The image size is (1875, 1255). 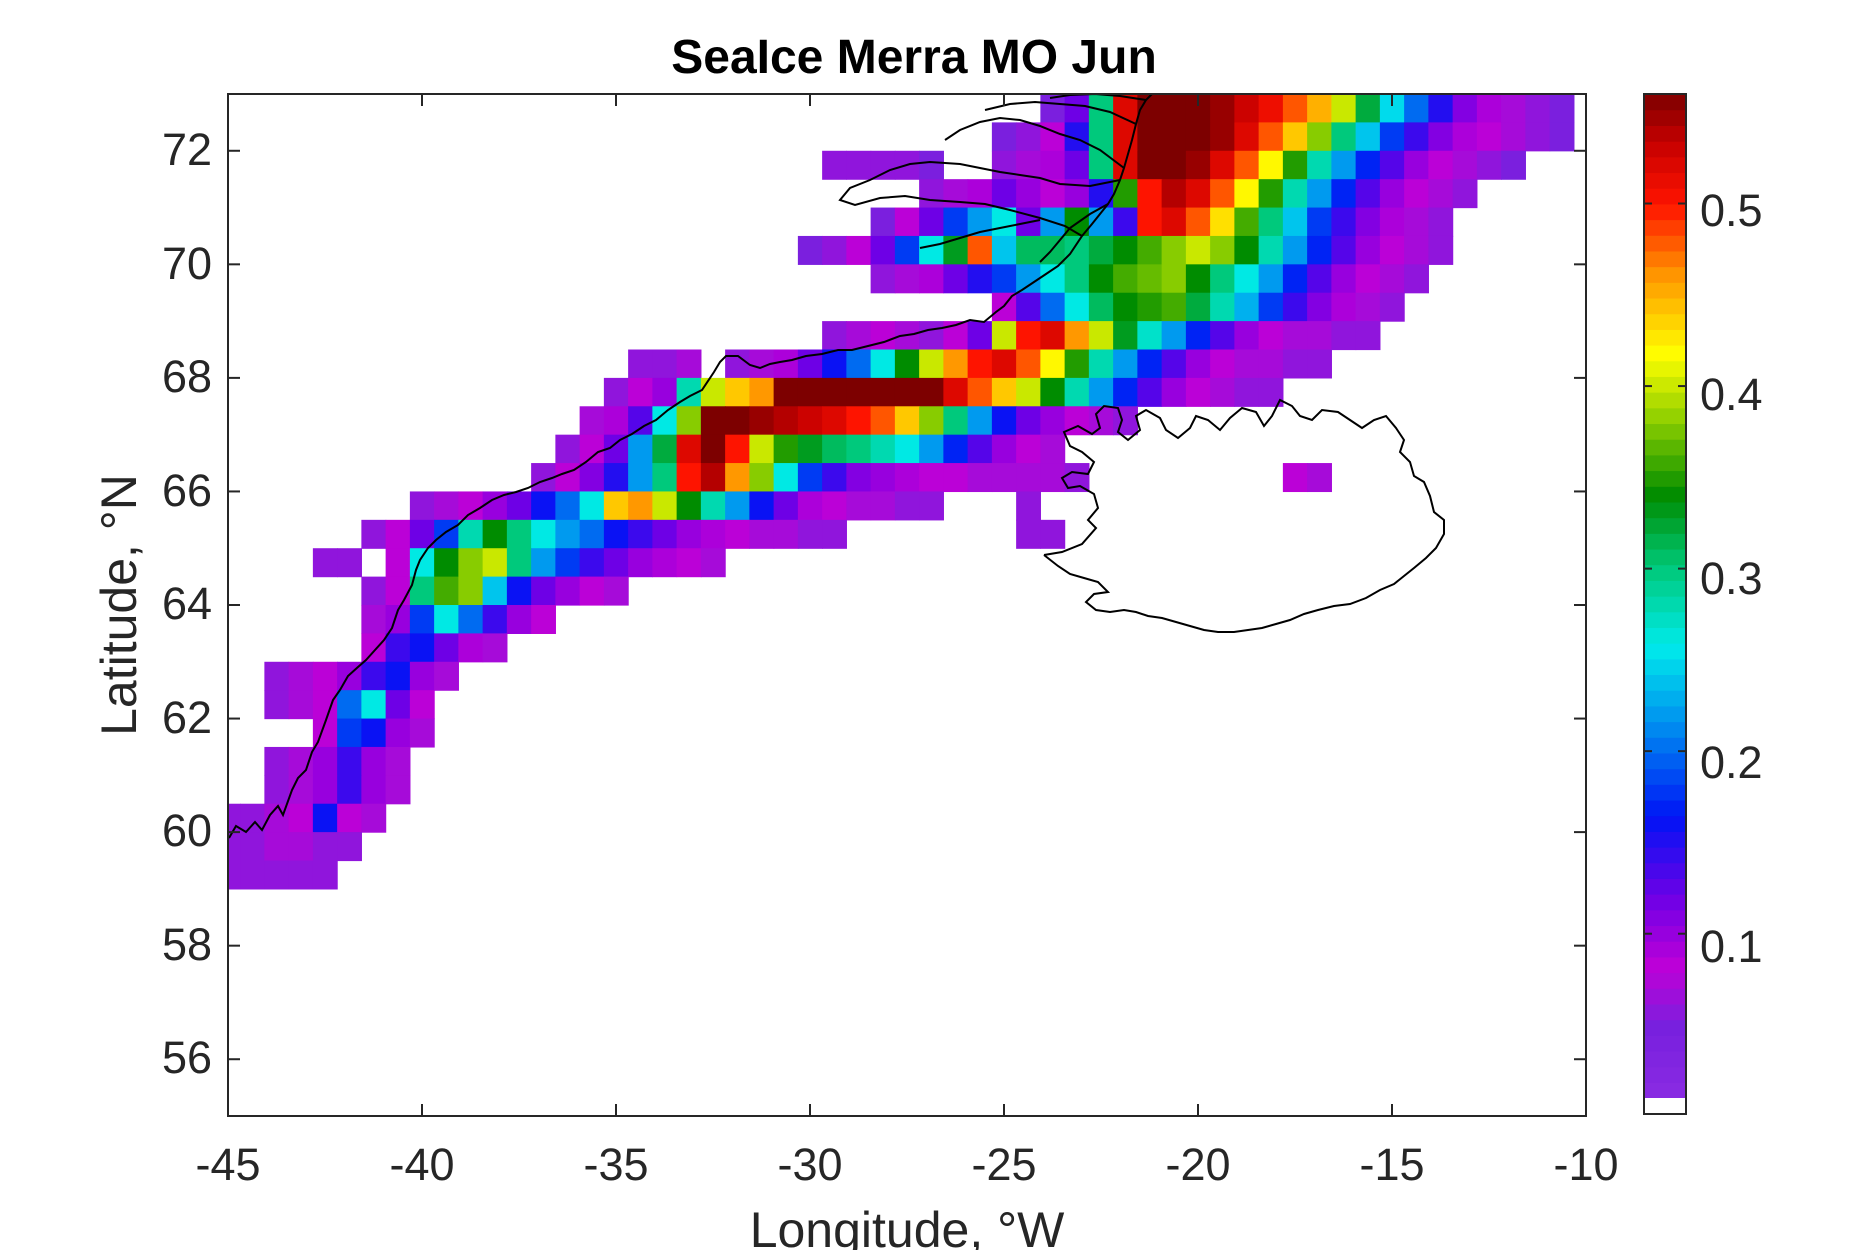 I want to click on x-axis-label: Longitude, °W, so click(x=907, y=1226).